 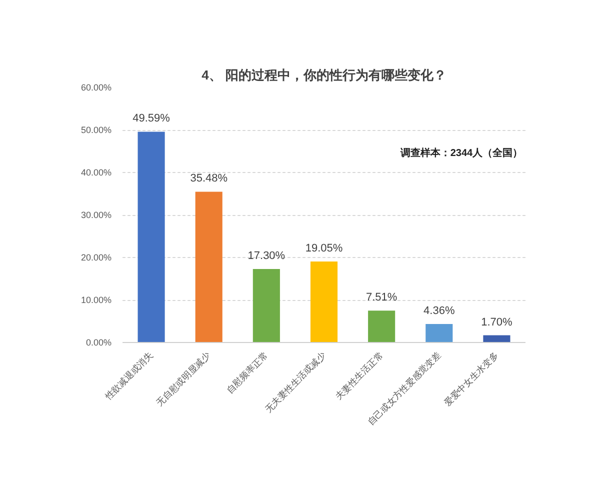 What do you see at coordinates (324, 248) in the screenshot?
I see `data-label: 19.05%` at bounding box center [324, 248].